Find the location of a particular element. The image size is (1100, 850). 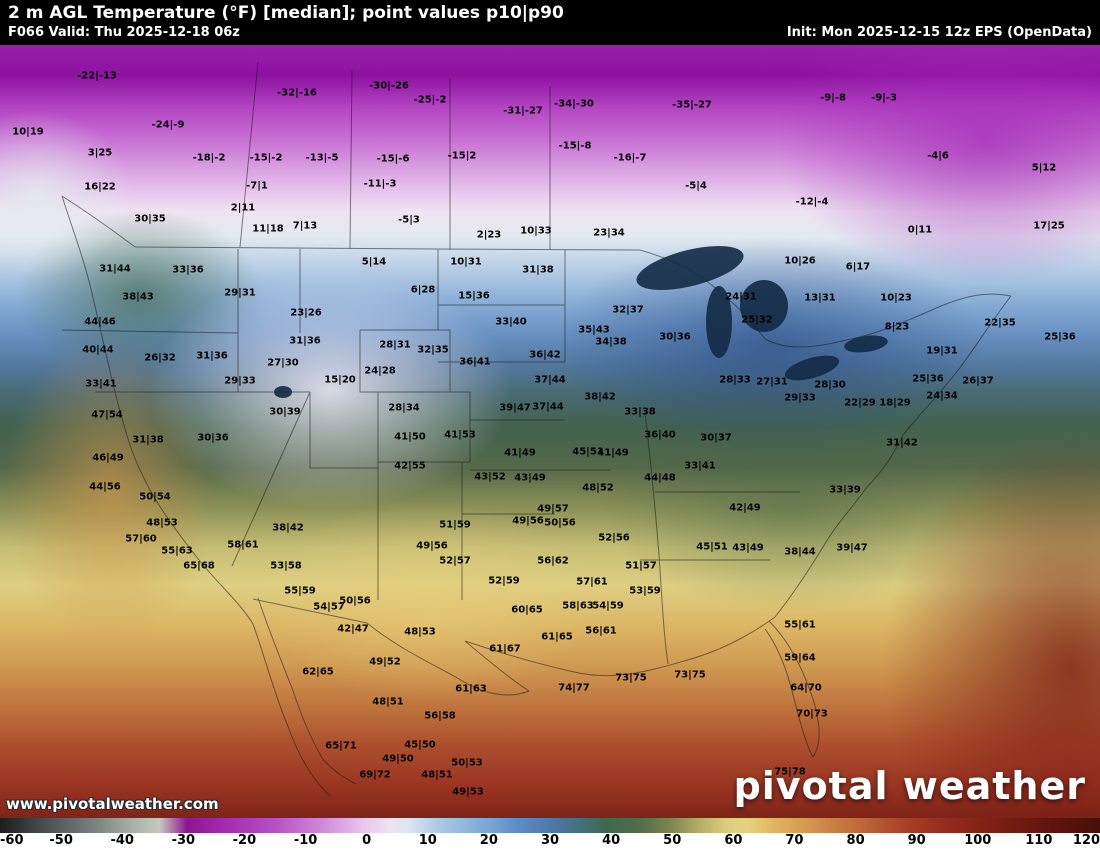

pivotal-weather-logo: pivotal weather is located at coordinates (909, 786).